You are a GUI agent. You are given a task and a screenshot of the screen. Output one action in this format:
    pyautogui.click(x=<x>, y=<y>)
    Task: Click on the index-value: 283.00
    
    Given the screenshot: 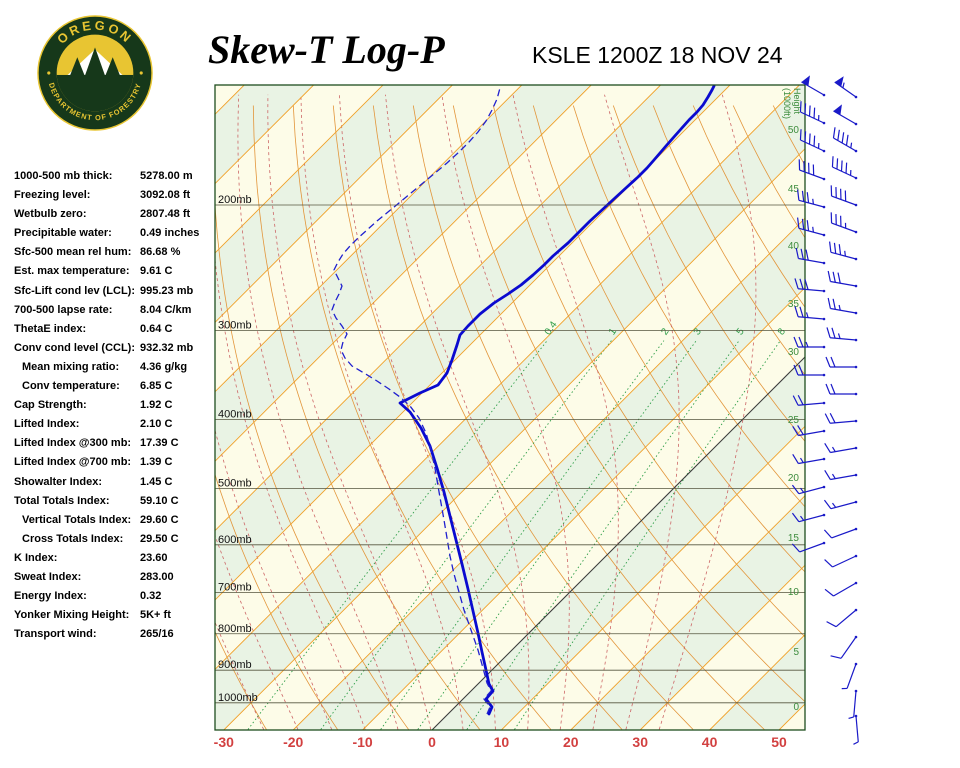 What is the action you would take?
    pyautogui.click(x=157, y=576)
    